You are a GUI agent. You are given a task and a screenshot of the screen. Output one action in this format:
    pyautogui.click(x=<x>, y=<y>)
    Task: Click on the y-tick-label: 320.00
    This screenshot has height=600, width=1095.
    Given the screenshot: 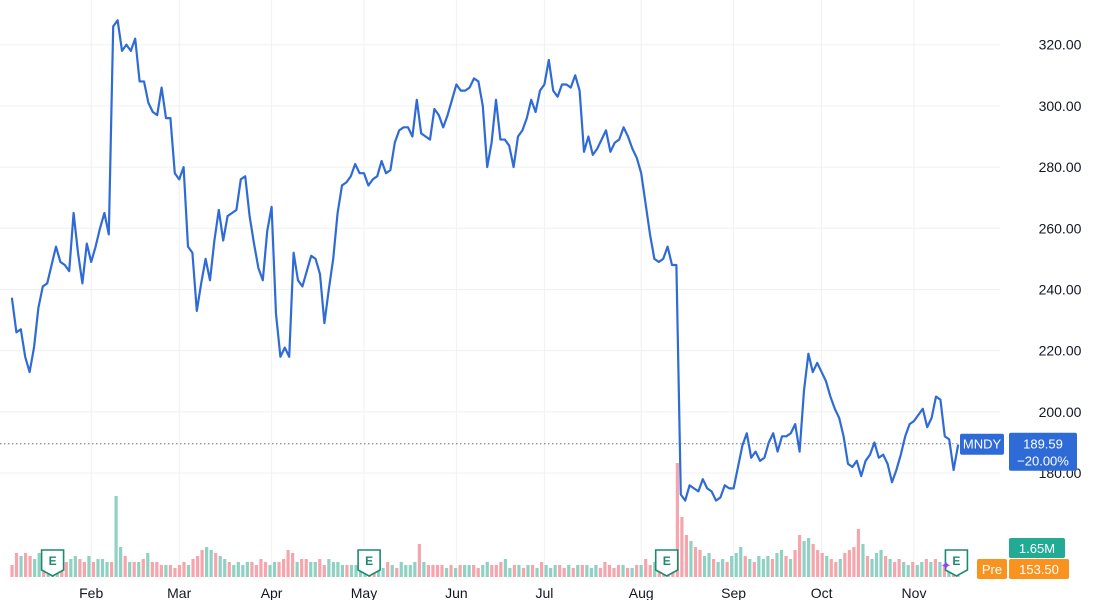 What is the action you would take?
    pyautogui.click(x=1060, y=45)
    